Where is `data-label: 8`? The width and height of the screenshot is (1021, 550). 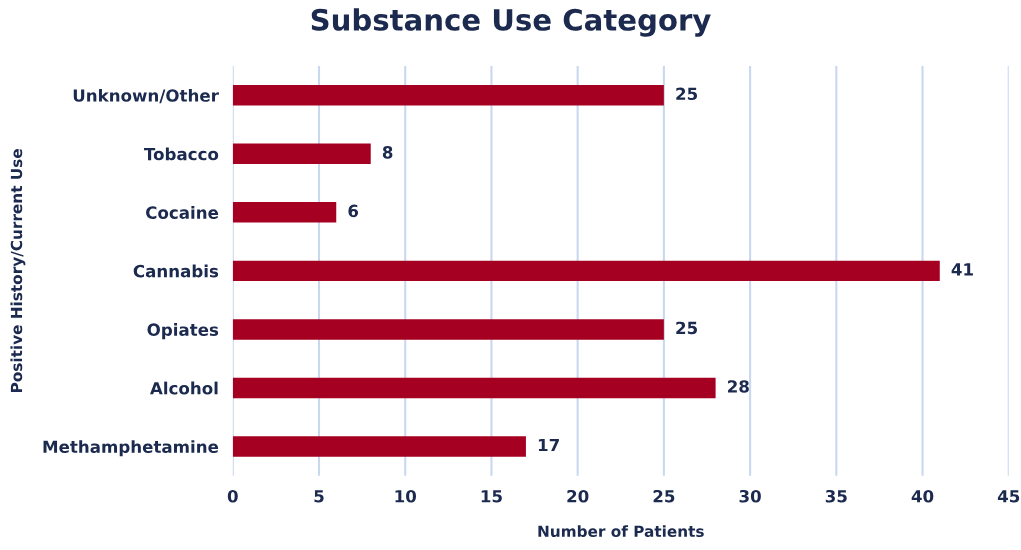 data-label: 8 is located at coordinates (387, 152).